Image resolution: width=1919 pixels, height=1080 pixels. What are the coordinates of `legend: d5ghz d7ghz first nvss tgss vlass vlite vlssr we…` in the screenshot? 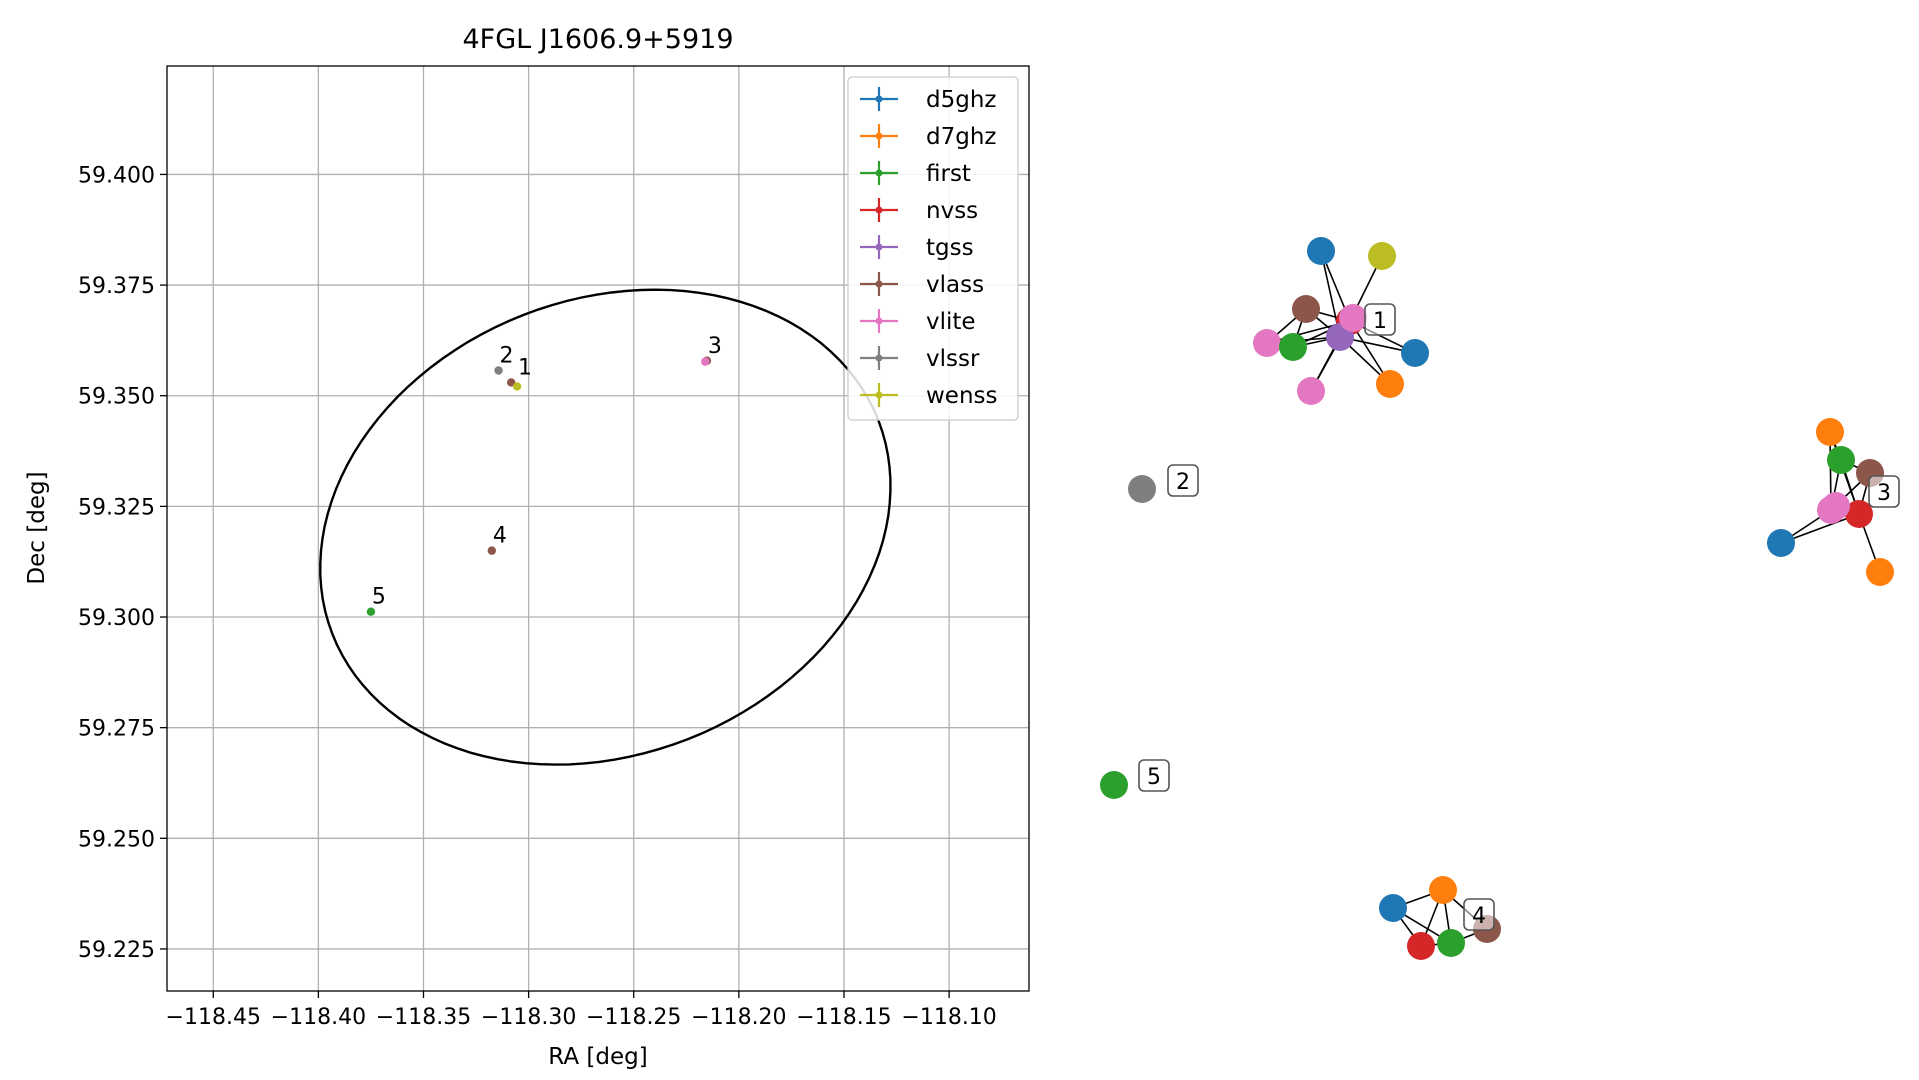 It's located at (933, 248).